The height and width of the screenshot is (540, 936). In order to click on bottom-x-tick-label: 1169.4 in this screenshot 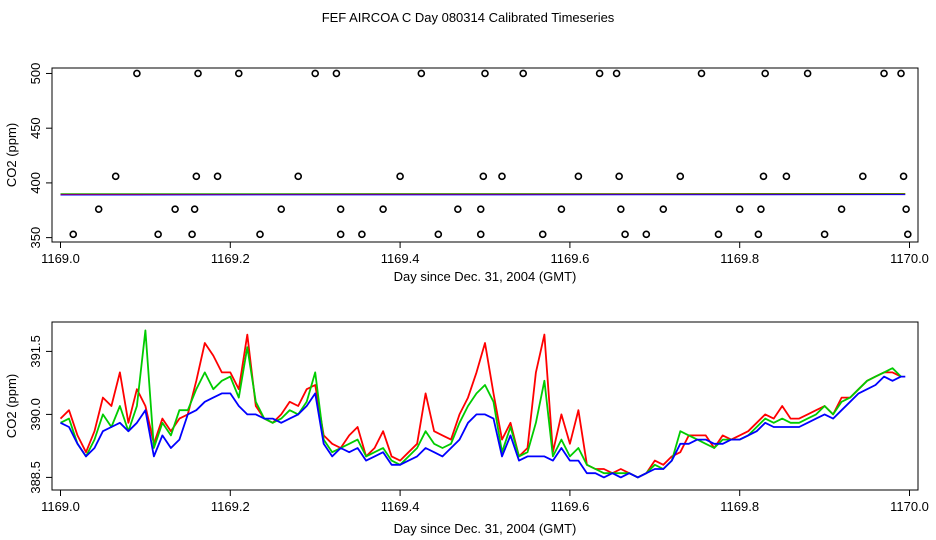, I will do `click(400, 506)`.